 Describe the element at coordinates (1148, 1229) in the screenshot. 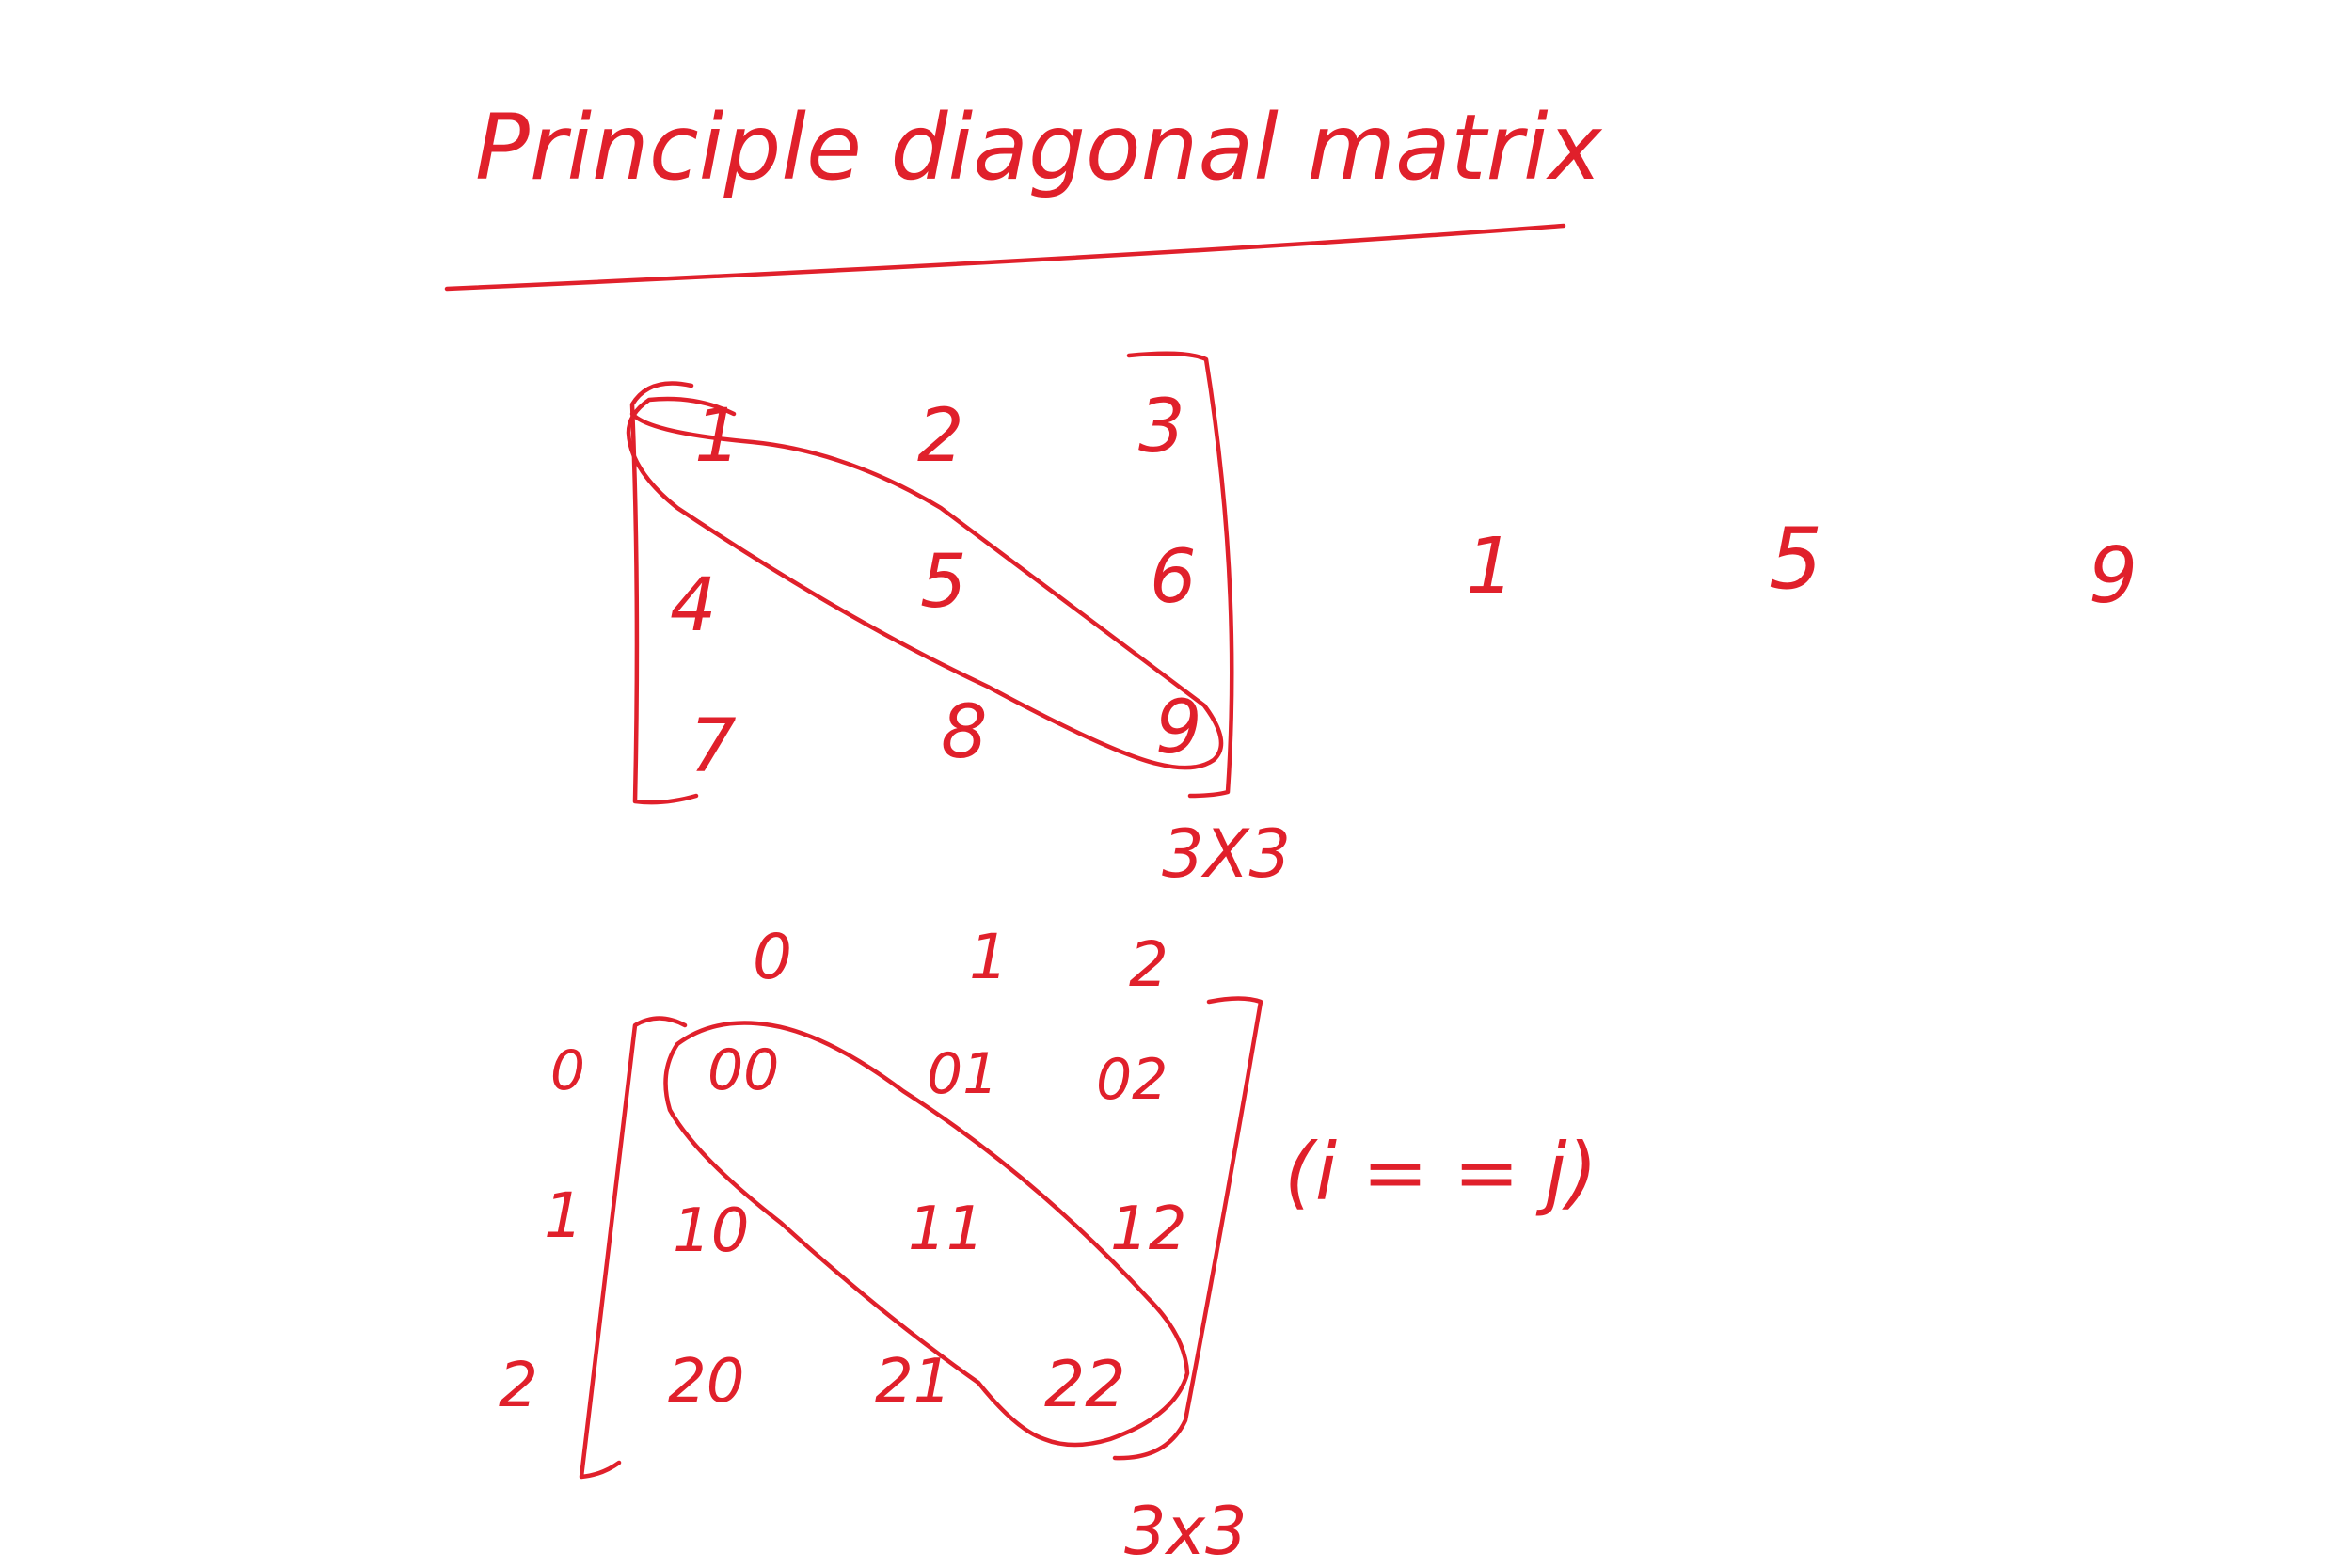

I see `index-cell: 12` at that location.